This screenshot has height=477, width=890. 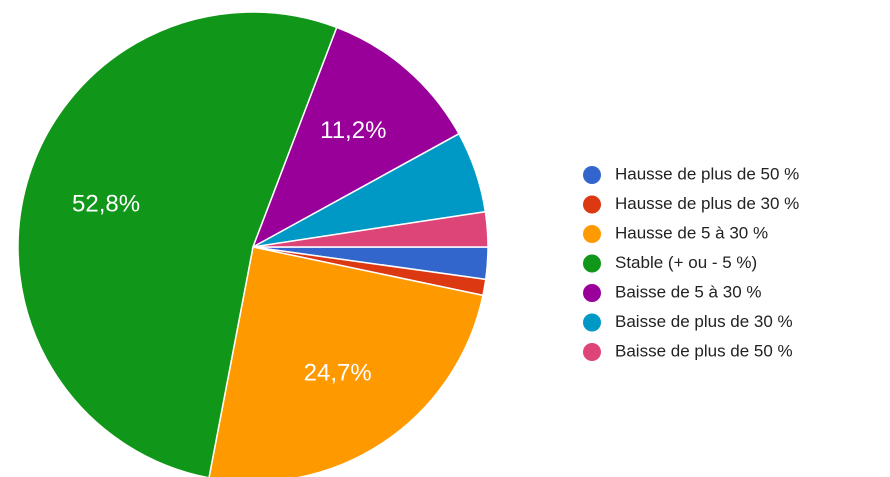 What do you see at coordinates (688, 291) in the screenshot?
I see `legend-label: Baisse de 5 à 30 %` at bounding box center [688, 291].